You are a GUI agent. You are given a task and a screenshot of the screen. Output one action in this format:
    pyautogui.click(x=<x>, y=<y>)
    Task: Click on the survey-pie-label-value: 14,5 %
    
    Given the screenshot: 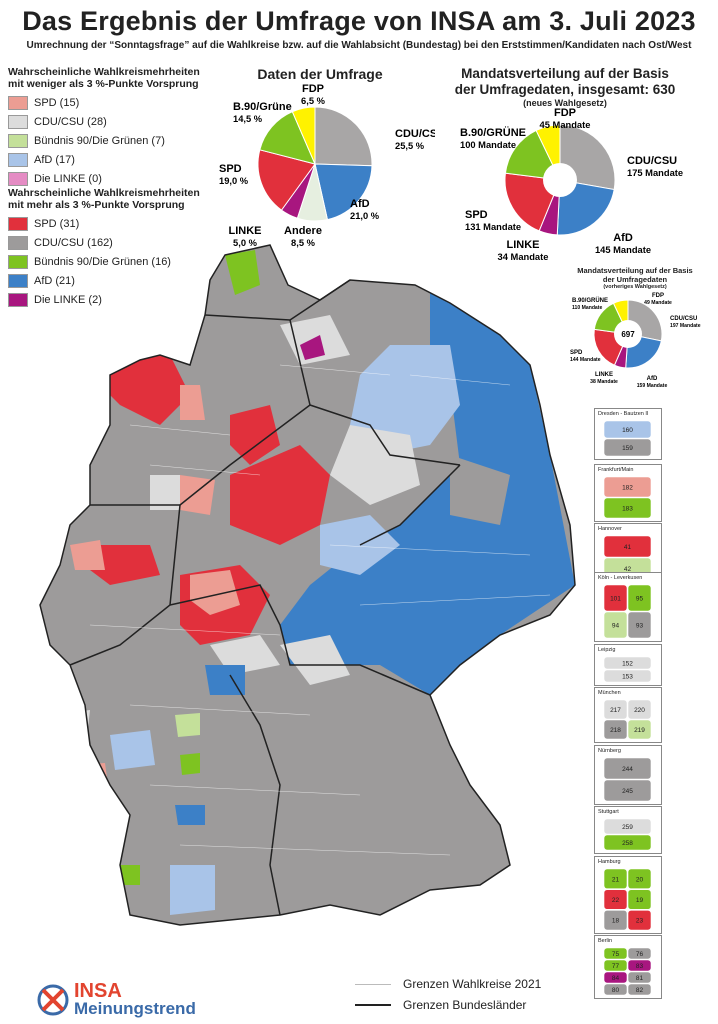 What is the action you would take?
    pyautogui.click(x=248, y=119)
    